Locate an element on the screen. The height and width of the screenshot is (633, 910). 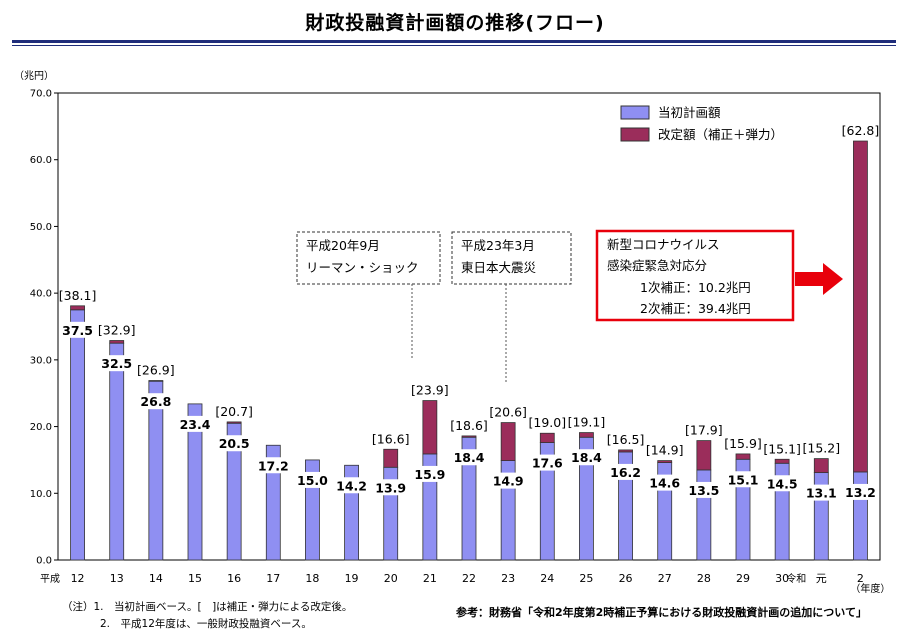
annotation-lehman-line2: リーマン・ショック is located at coordinates (362, 267).